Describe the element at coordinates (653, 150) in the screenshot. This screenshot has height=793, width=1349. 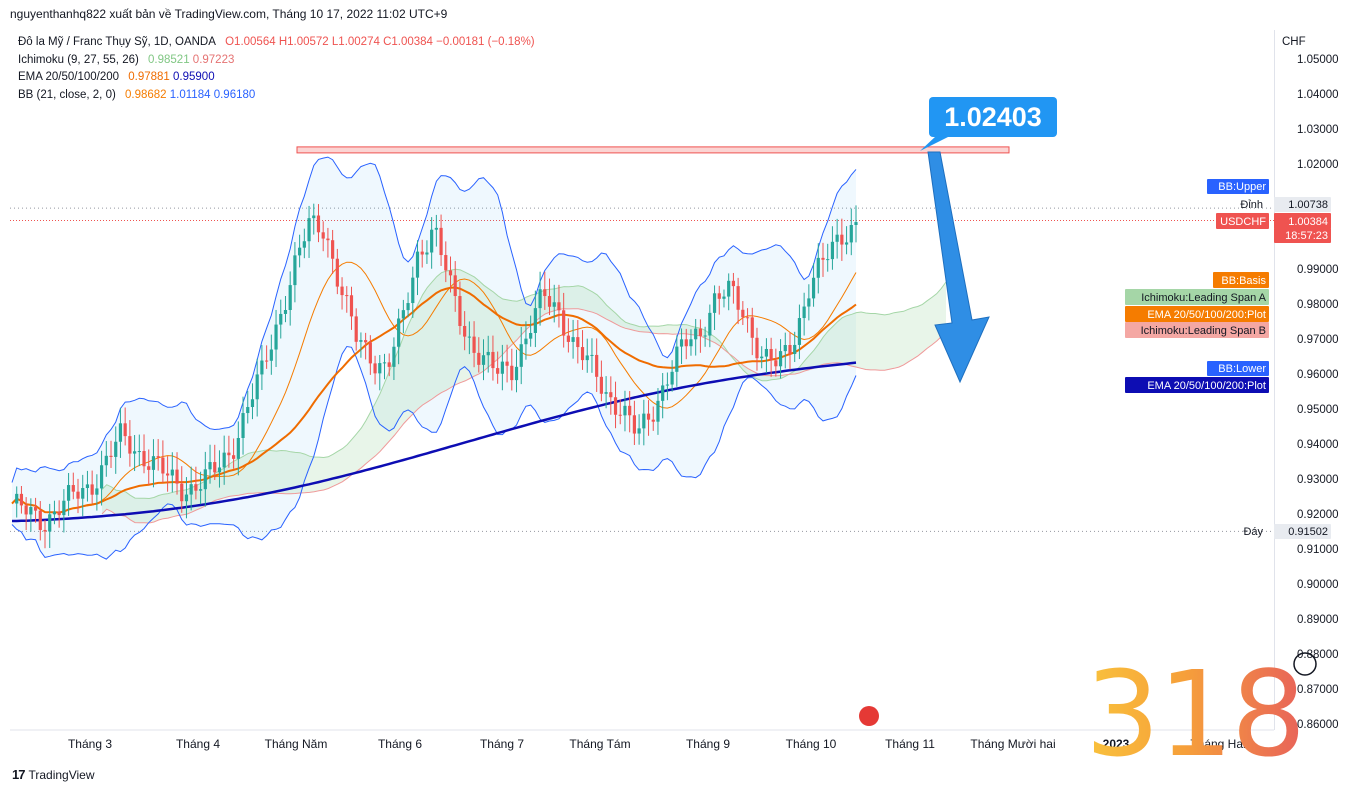
I see `resistance-zone` at that location.